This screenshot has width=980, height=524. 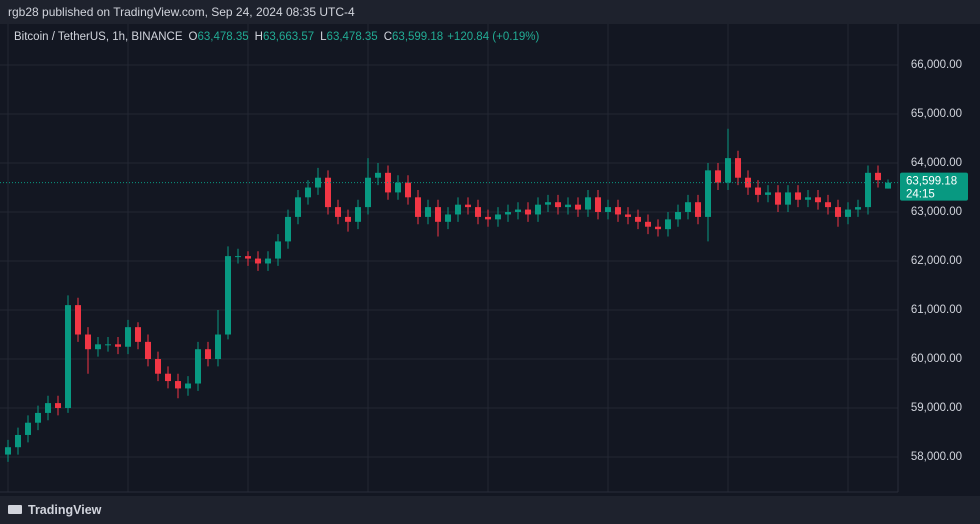 What do you see at coordinates (98, 37) in the screenshot?
I see `symbol: Bitcoin / TetherUS, 1h, BINANCE` at bounding box center [98, 37].